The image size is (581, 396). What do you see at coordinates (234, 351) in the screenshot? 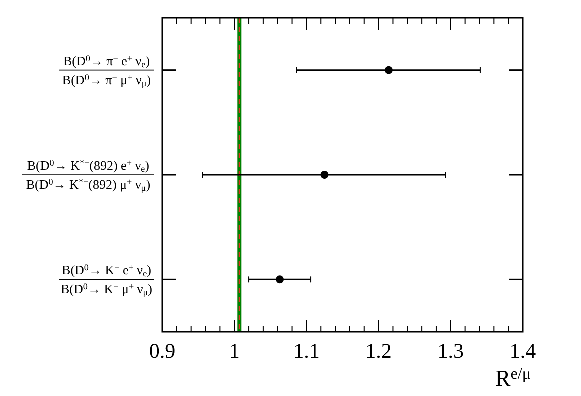
I see `x-tick-label: 1` at bounding box center [234, 351].